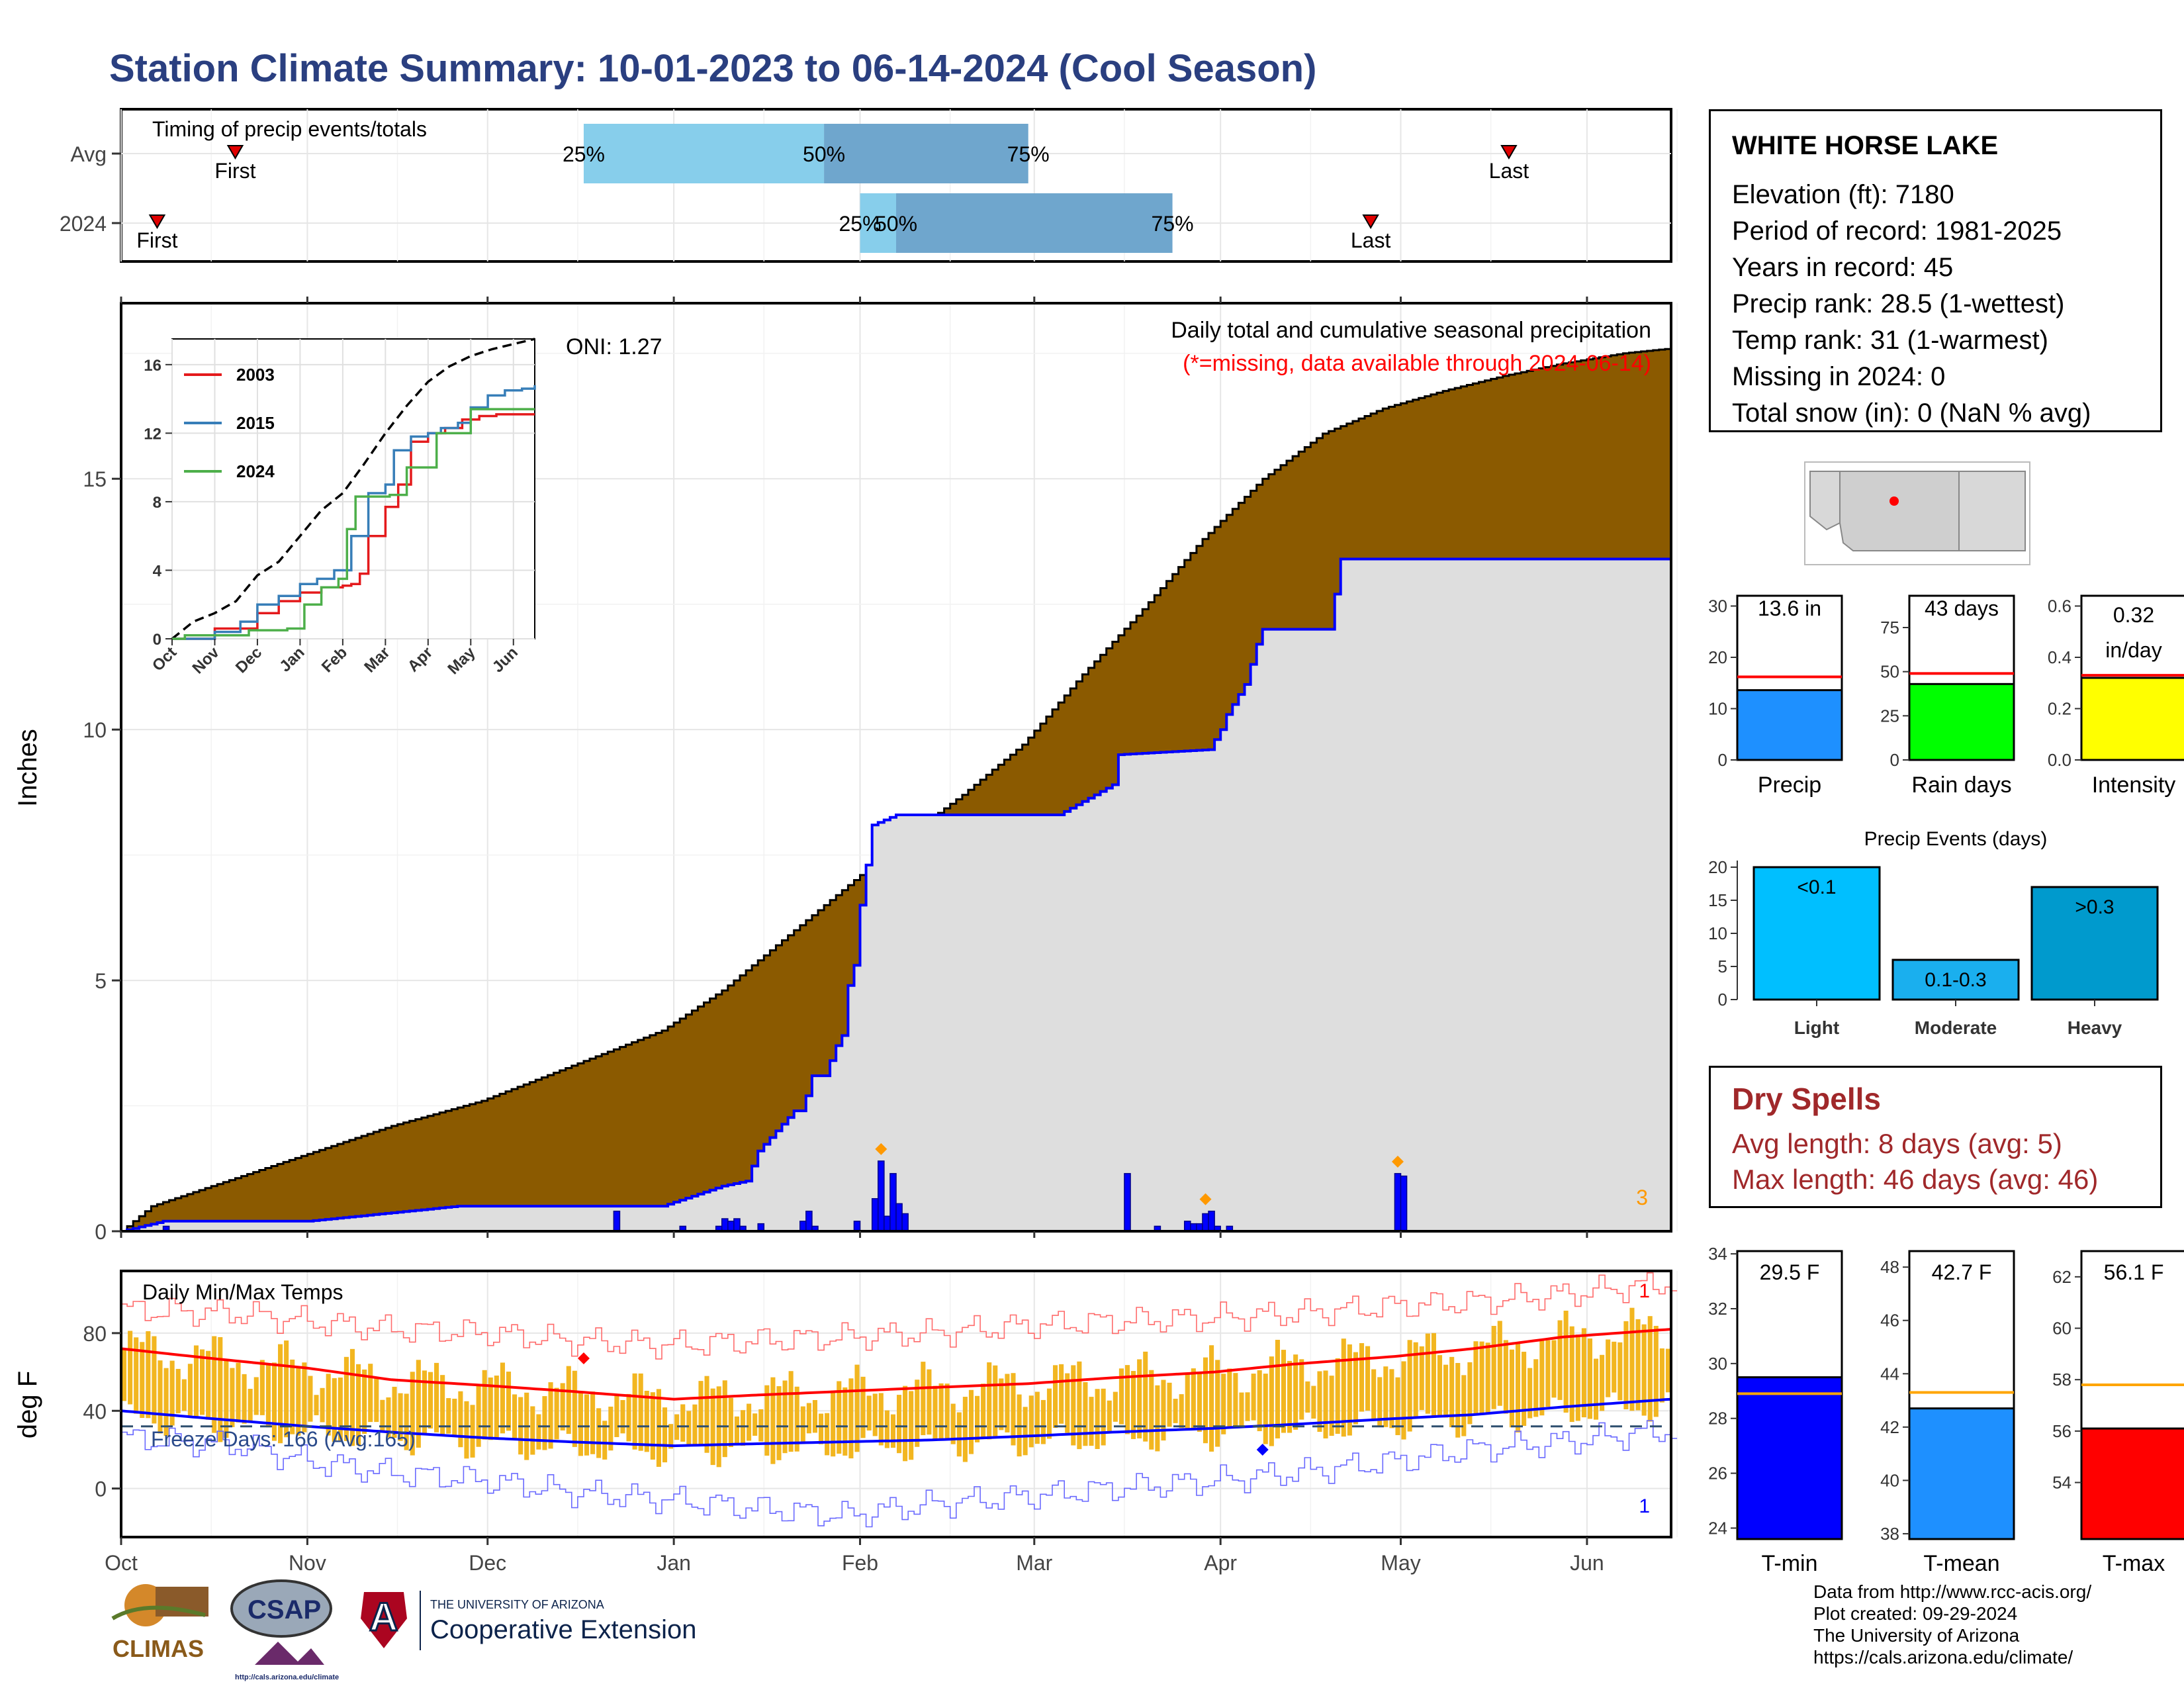 The width and height of the screenshot is (2184, 1688). What do you see at coordinates (1644, 1506) in the screenshot?
I see `temp-count-bottom: 1` at bounding box center [1644, 1506].